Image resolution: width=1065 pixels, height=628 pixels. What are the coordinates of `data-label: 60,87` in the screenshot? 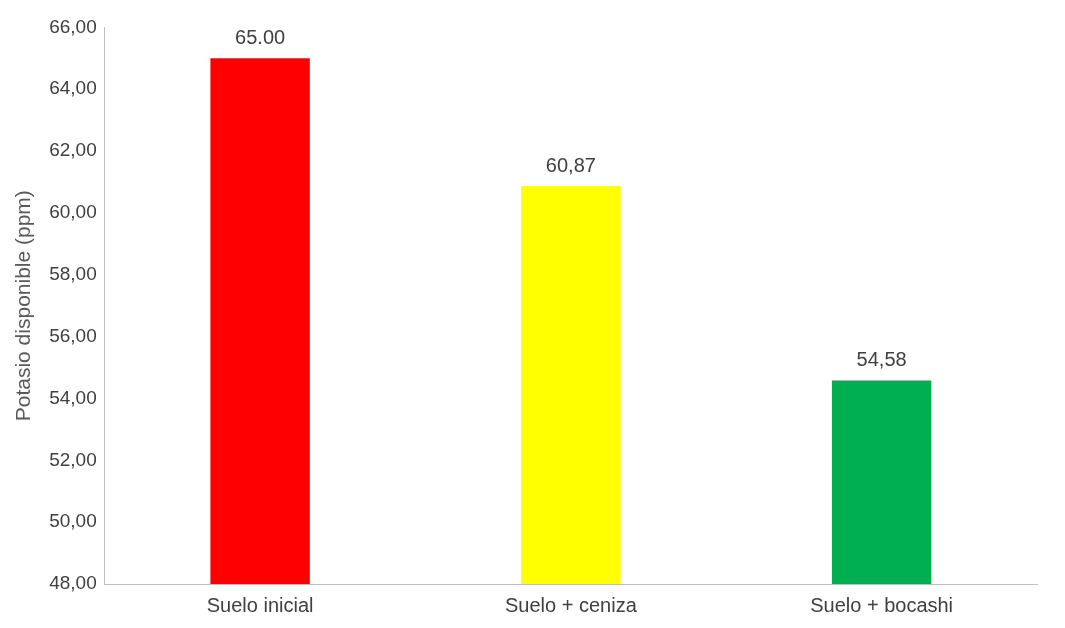 It's located at (570, 164).